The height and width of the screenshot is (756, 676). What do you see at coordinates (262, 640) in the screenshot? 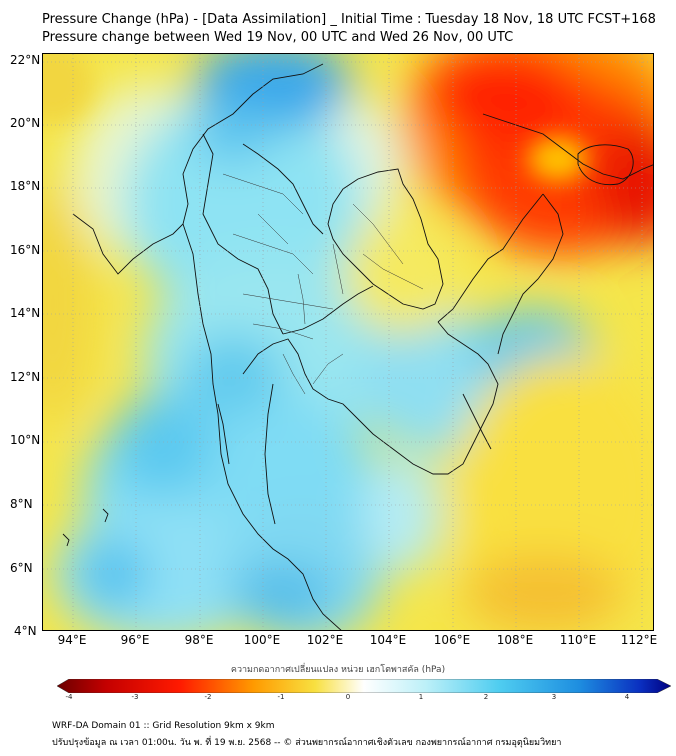
I see `lon-label-100e: 100°E` at bounding box center [262, 640].